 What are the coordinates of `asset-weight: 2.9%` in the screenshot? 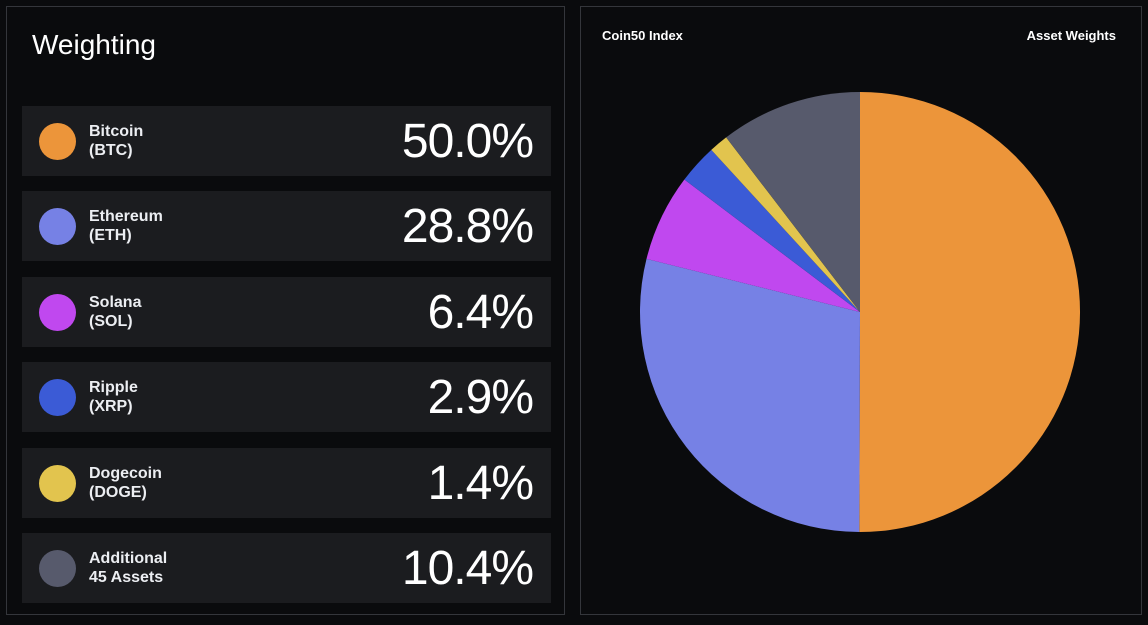 It's located at (480, 397).